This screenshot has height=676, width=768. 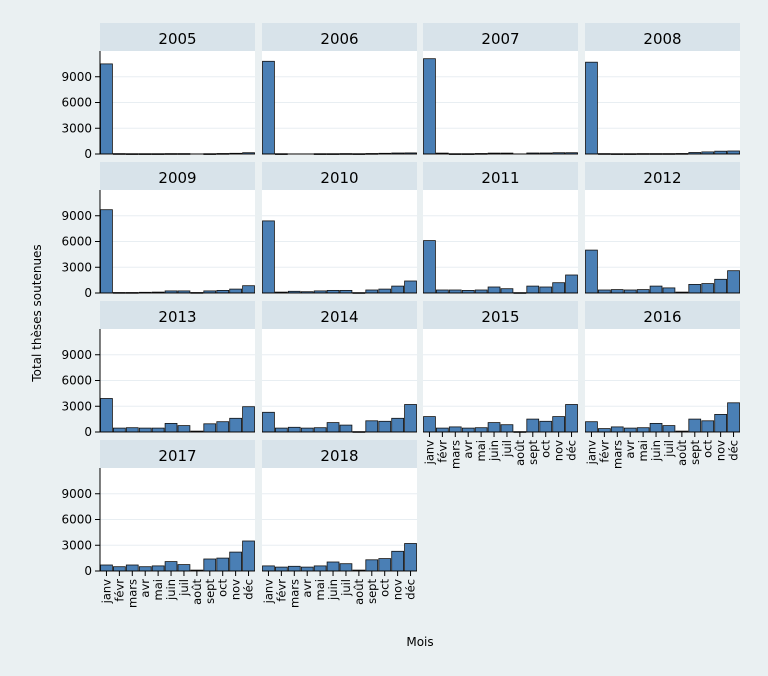 I want to click on panel-title: 2009, so click(x=177, y=178).